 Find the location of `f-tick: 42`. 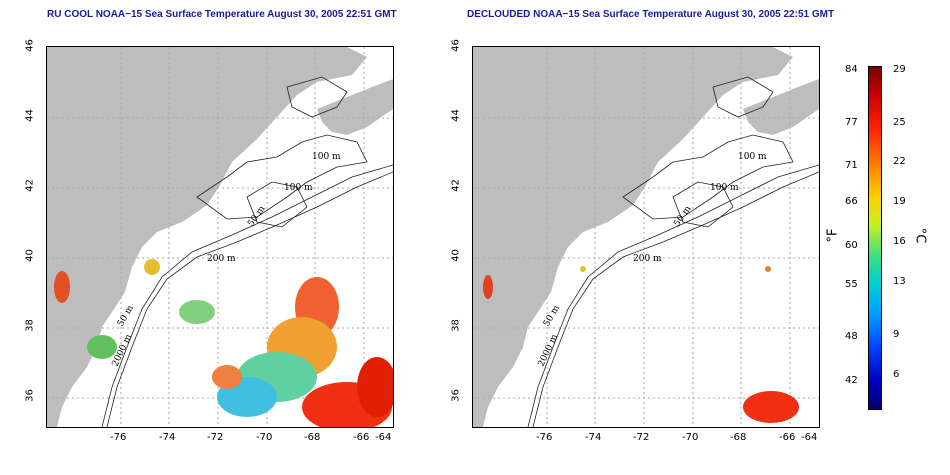

f-tick: 42 is located at coordinates (851, 380).